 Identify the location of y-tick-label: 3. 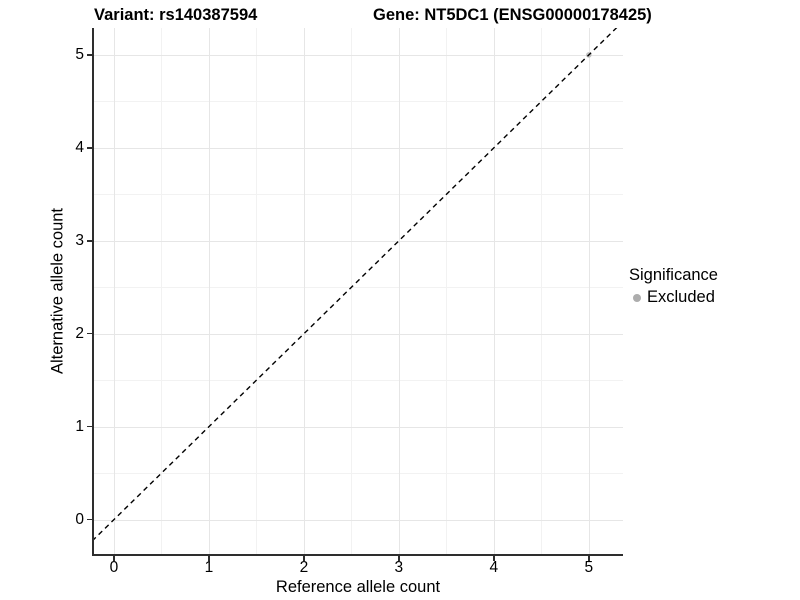
(79, 240).